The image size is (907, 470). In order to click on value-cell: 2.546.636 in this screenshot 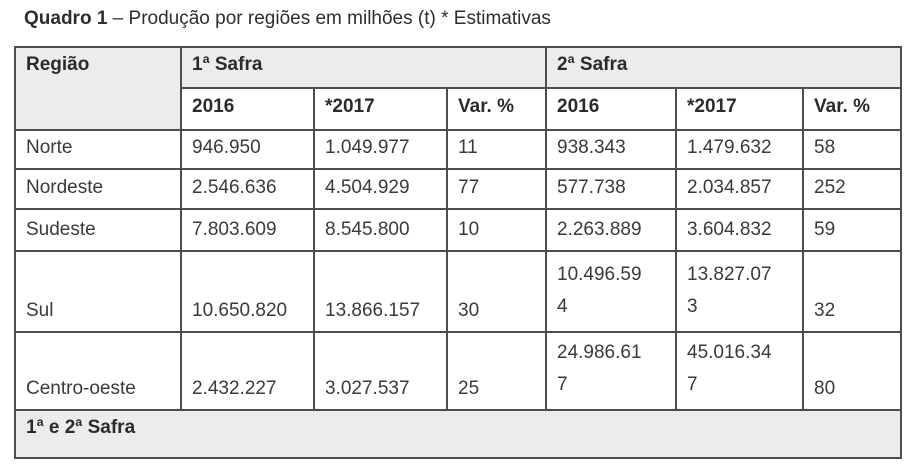, I will do `click(247, 189)`.